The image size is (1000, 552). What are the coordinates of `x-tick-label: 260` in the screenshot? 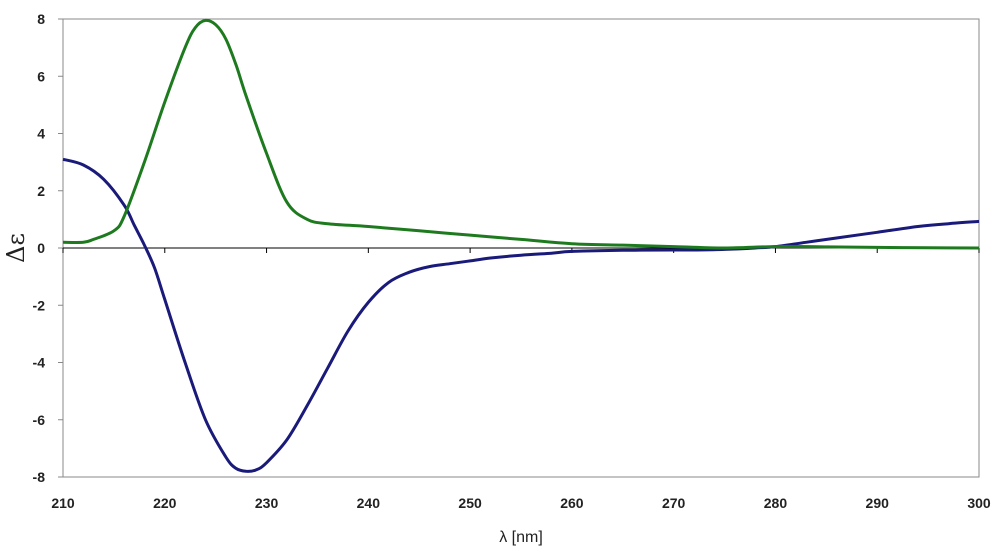 It's located at (572, 503).